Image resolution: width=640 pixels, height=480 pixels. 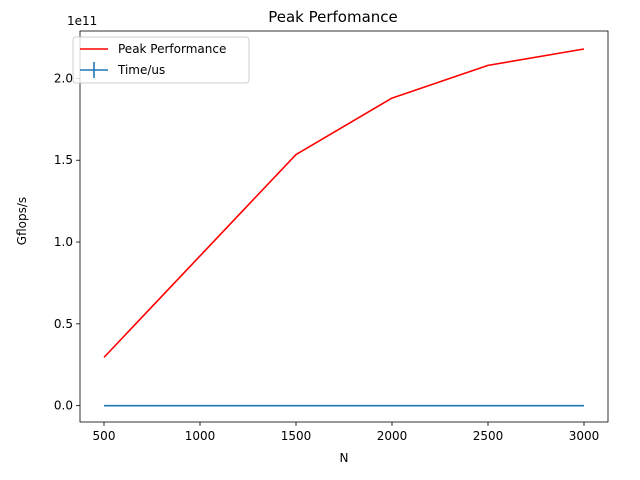 I want to click on y-axis-label: Gflops/s, so click(x=22, y=221).